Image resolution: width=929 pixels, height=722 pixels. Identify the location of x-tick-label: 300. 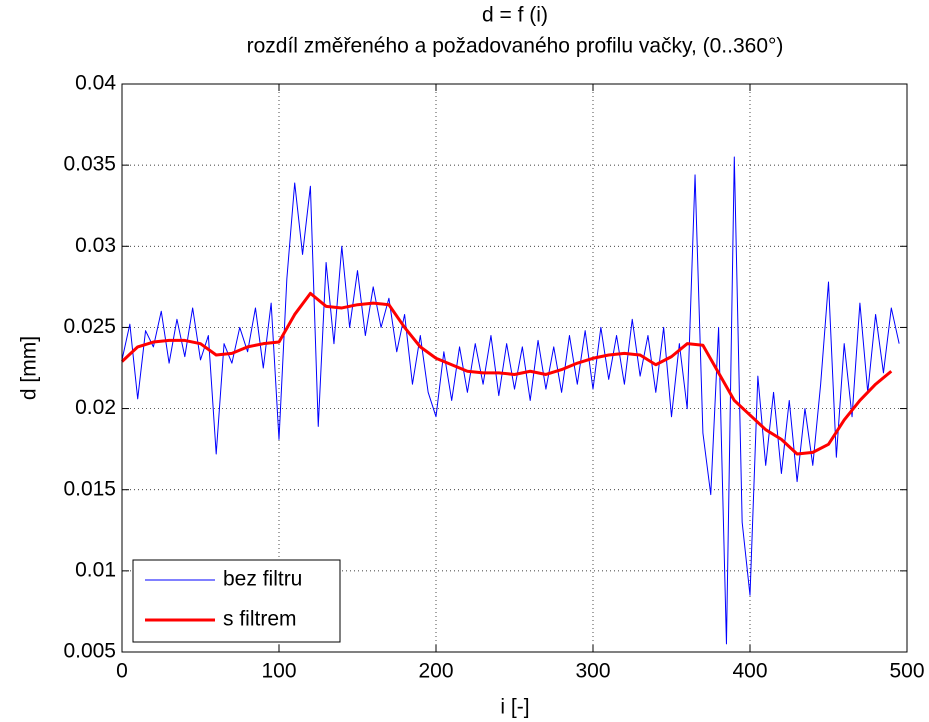
(592, 671).